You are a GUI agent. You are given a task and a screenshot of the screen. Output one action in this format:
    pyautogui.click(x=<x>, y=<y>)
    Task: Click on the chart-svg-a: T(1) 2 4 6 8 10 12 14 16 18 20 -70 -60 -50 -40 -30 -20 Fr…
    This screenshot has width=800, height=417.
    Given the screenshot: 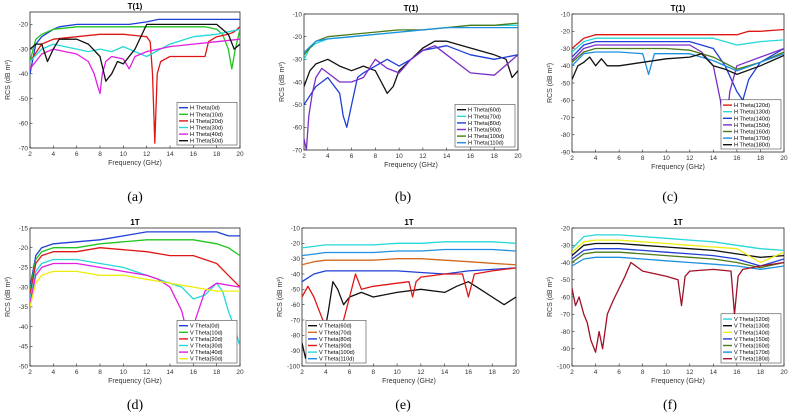 What is the action you would take?
    pyautogui.click(x=124, y=84)
    